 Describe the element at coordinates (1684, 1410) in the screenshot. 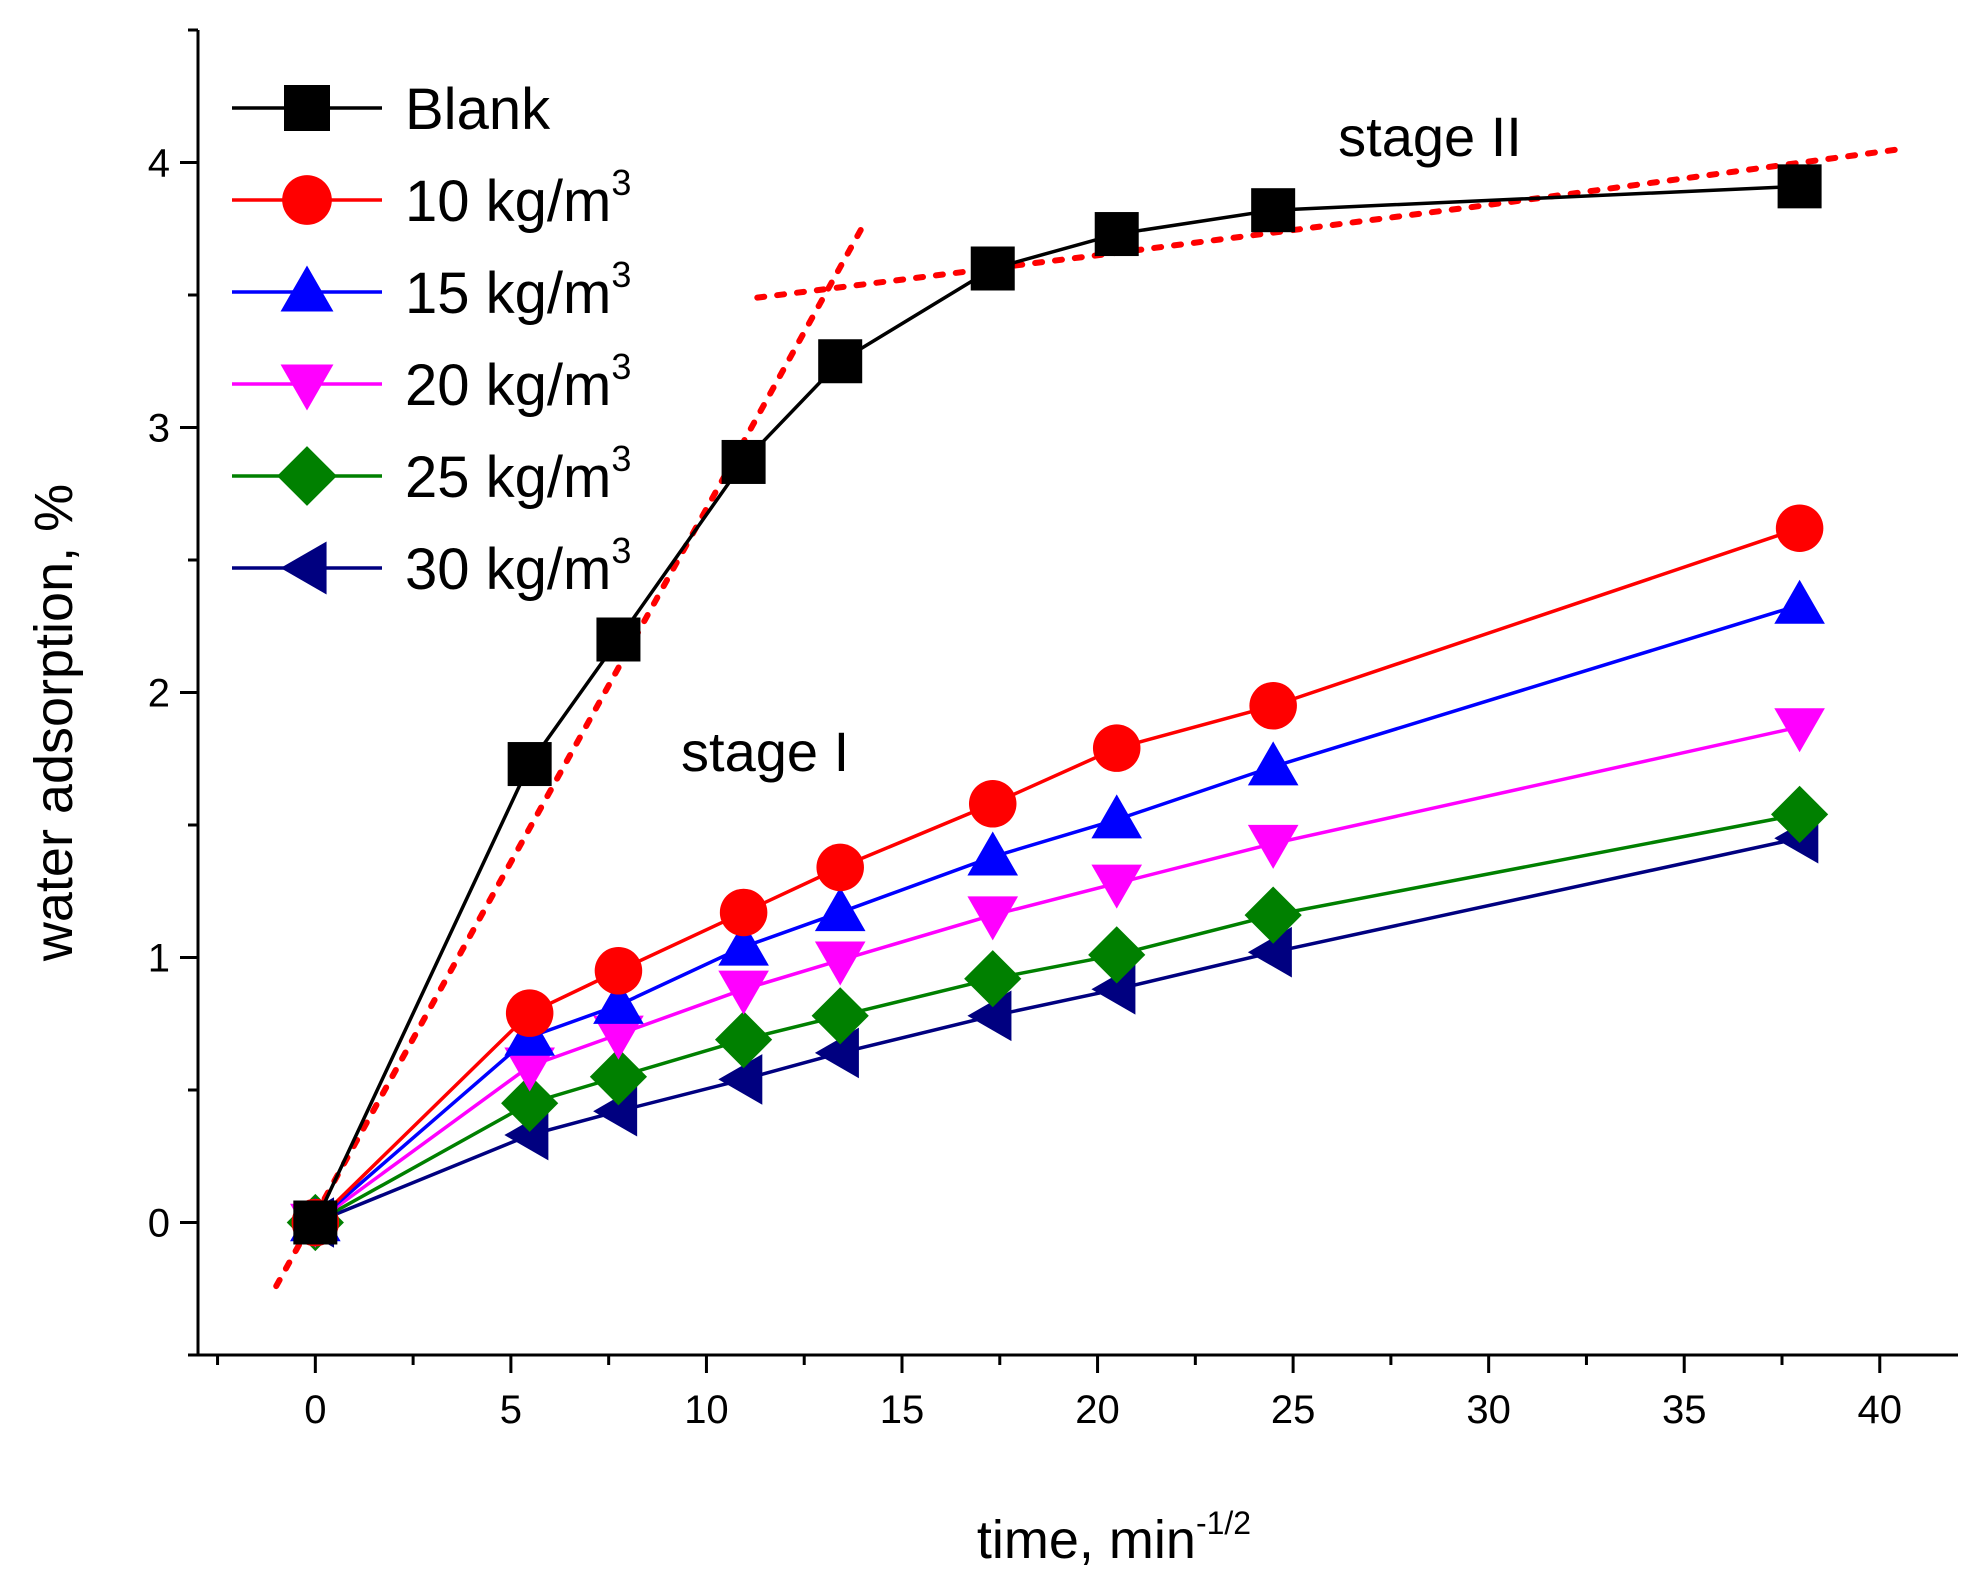

I see `x-tick-label: 35` at that location.